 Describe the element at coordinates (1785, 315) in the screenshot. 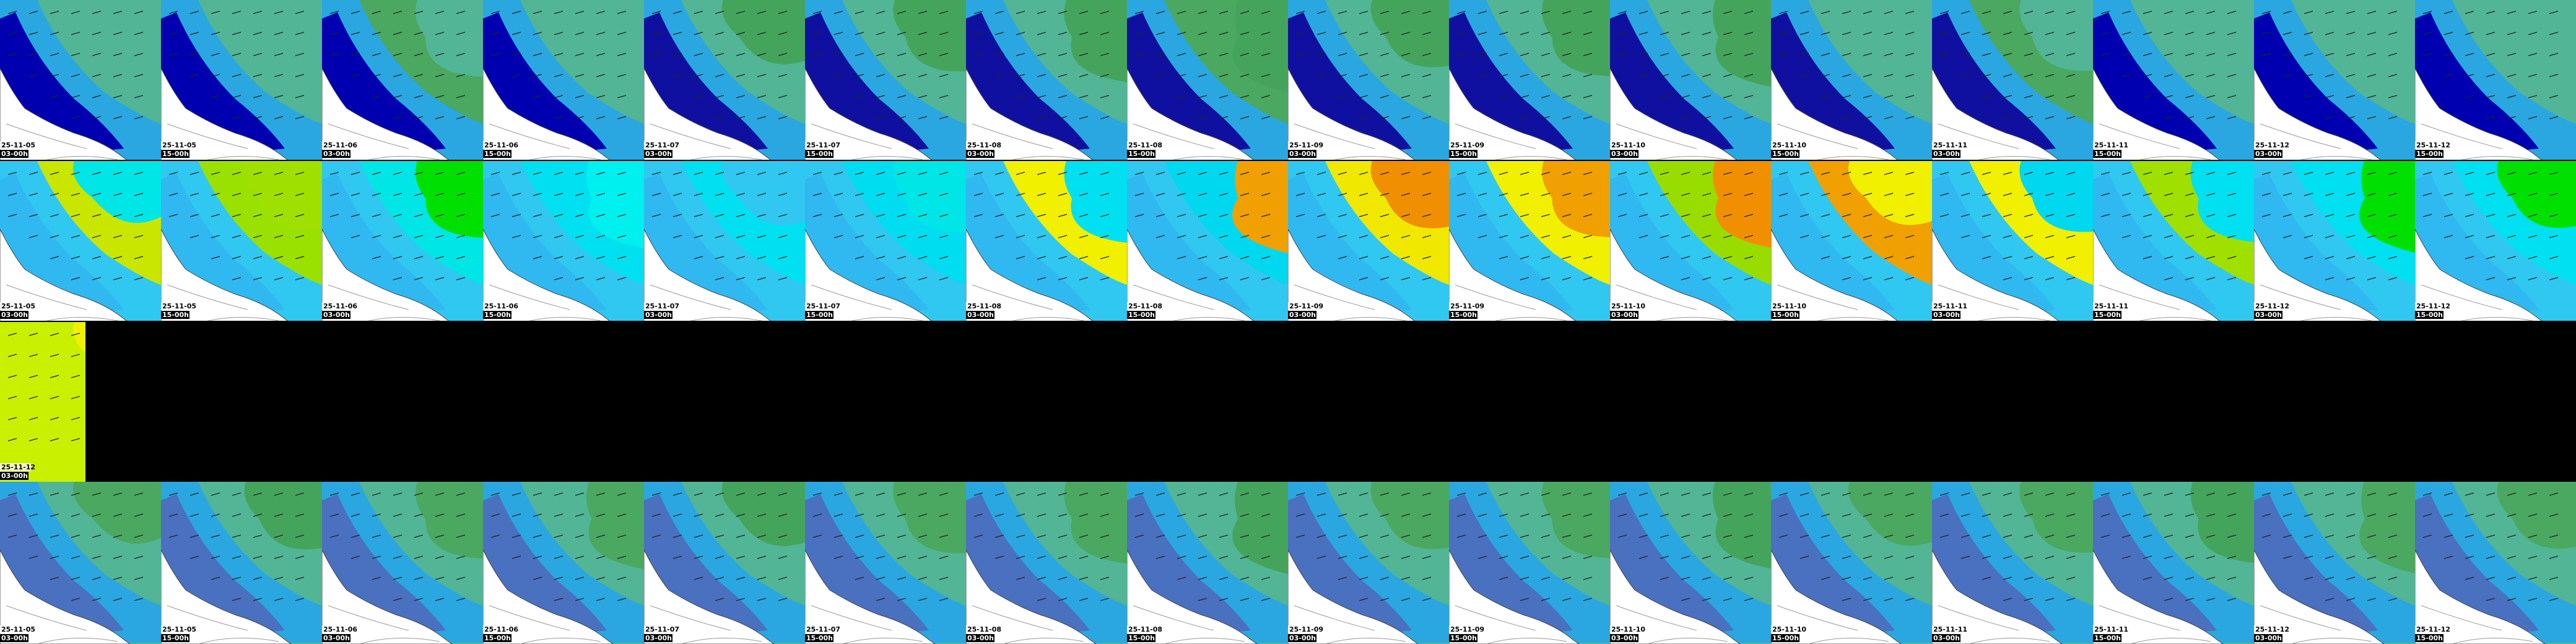

I see `time-label: 15-00h` at that location.